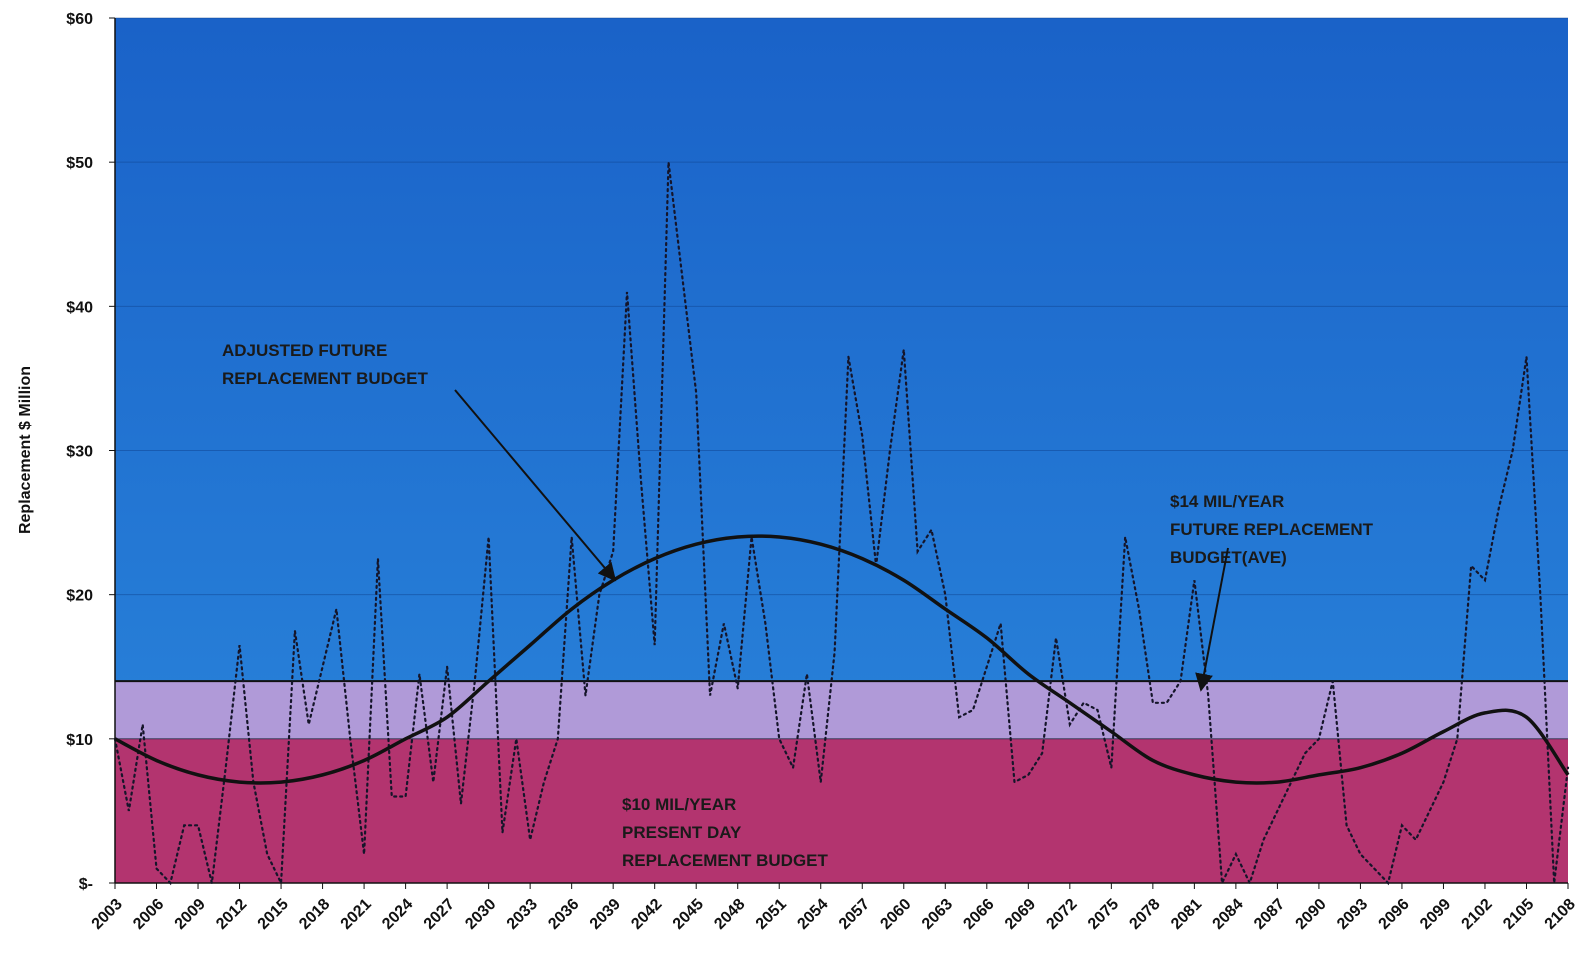 This screenshot has width=1575, height=969. Describe the element at coordinates (1435, 914) in the screenshot. I see `x-tick-label: 2099` at that location.